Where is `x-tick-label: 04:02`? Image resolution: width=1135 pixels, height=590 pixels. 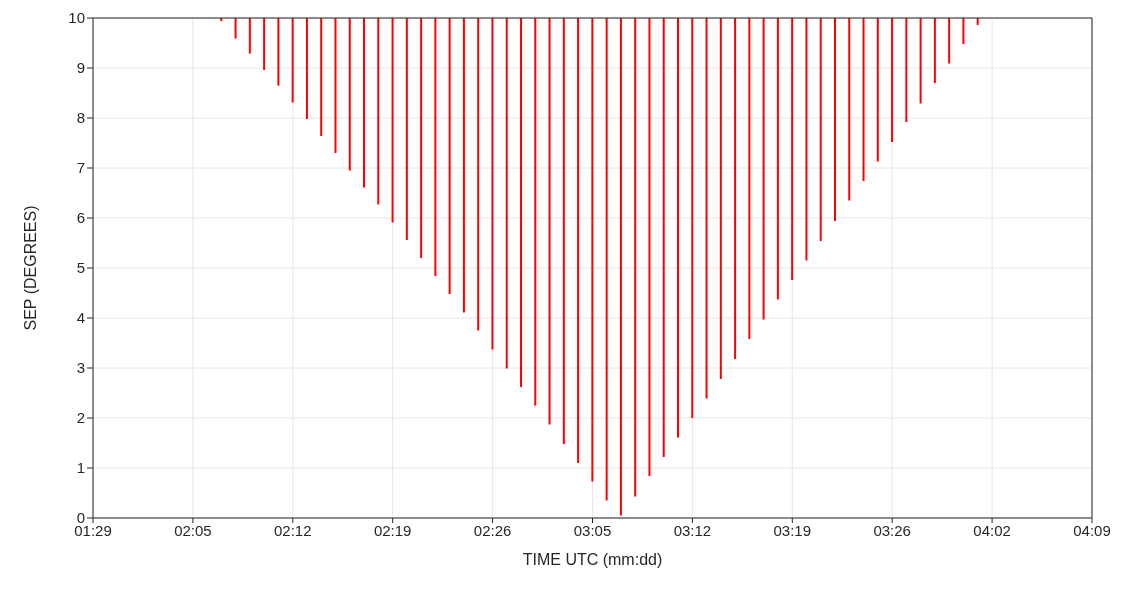
x-tick-label: 04:02 is located at coordinates (992, 530).